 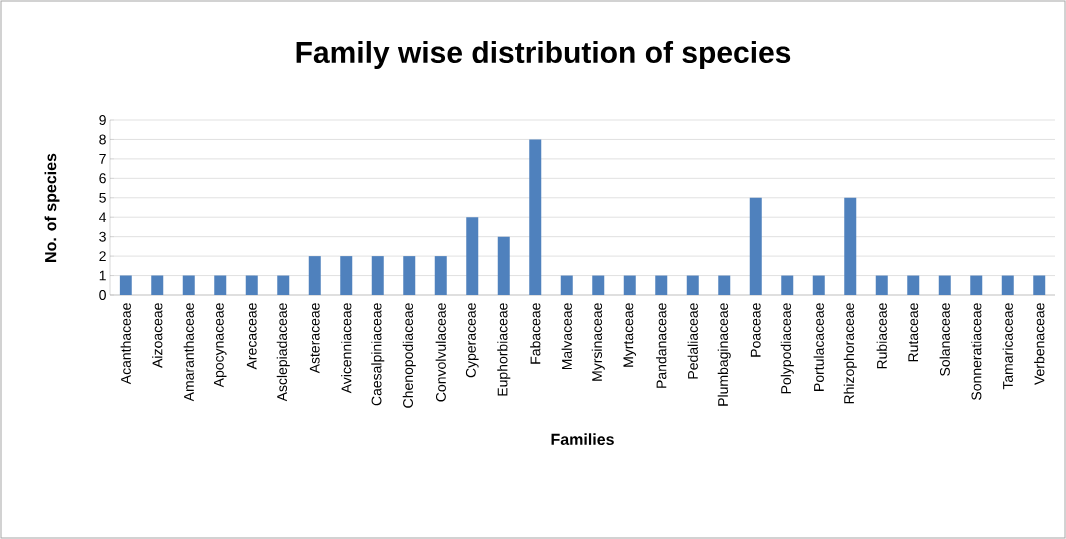 I want to click on y-tick-label: 9, so click(x=102, y=120).